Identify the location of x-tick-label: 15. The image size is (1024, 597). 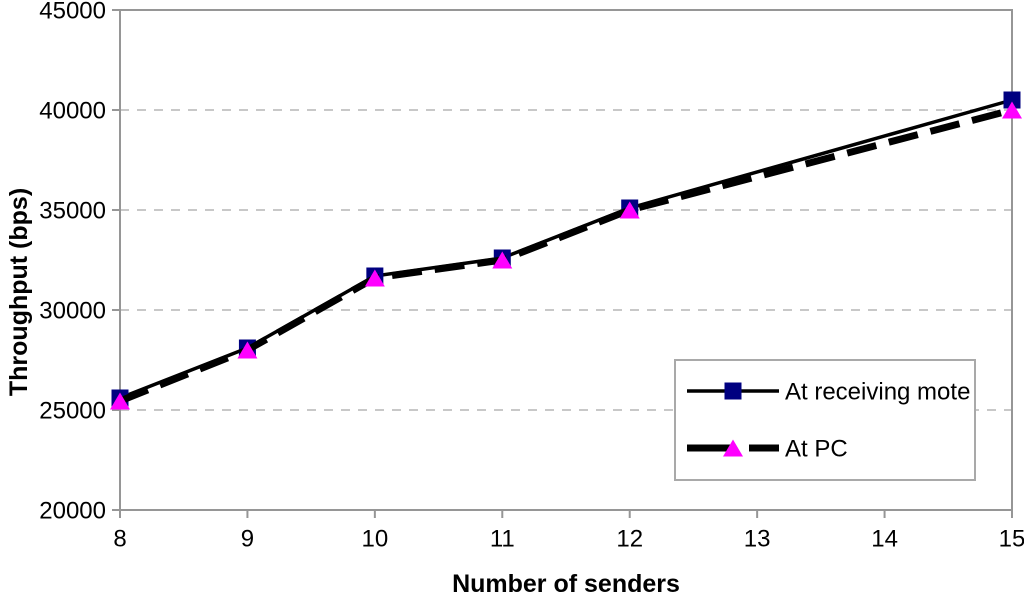
(1011, 538).